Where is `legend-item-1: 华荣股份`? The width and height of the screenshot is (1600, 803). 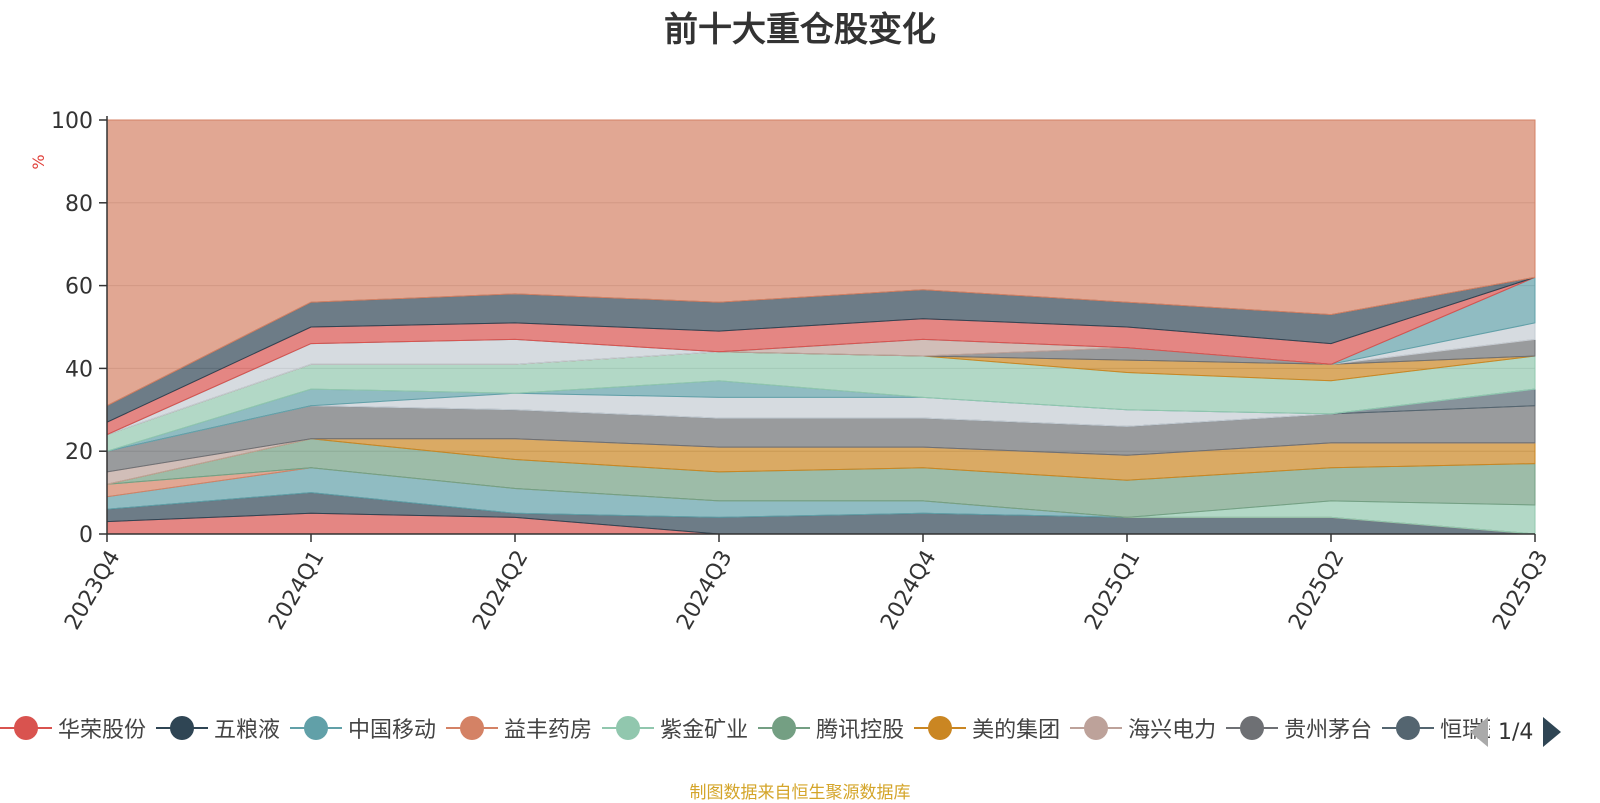 legend-item-1: 华荣股份 is located at coordinates (73, 728).